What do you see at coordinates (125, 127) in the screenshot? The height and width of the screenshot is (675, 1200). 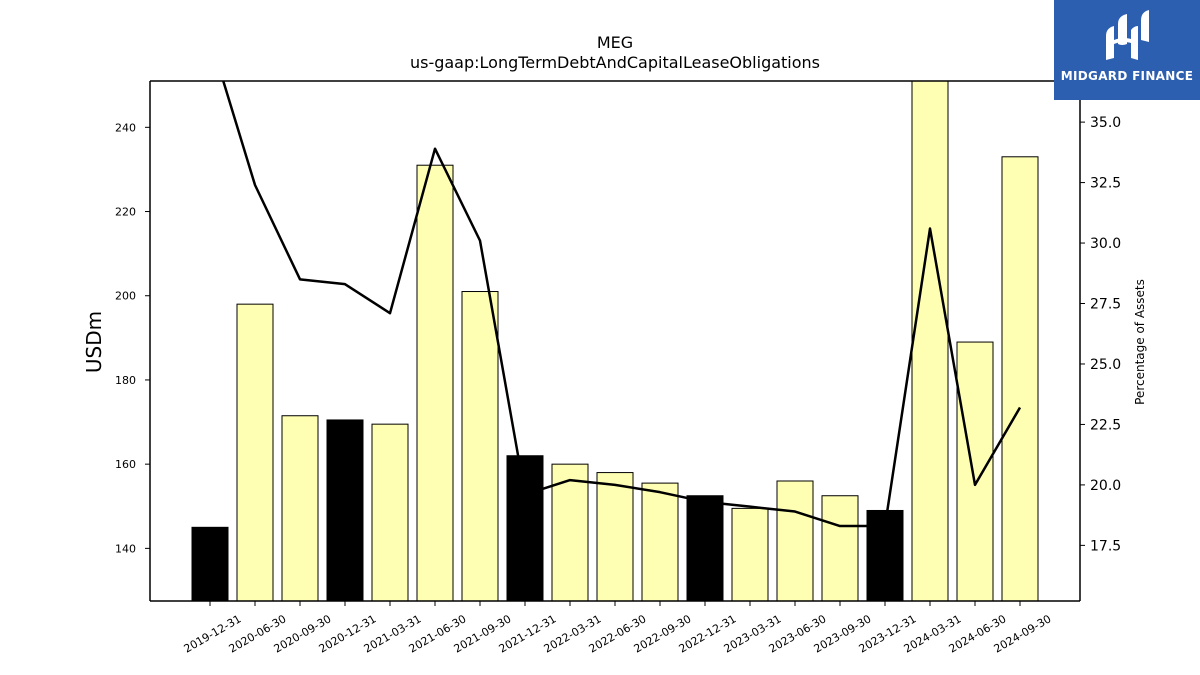 I see `y-tick-label: 240` at bounding box center [125, 127].